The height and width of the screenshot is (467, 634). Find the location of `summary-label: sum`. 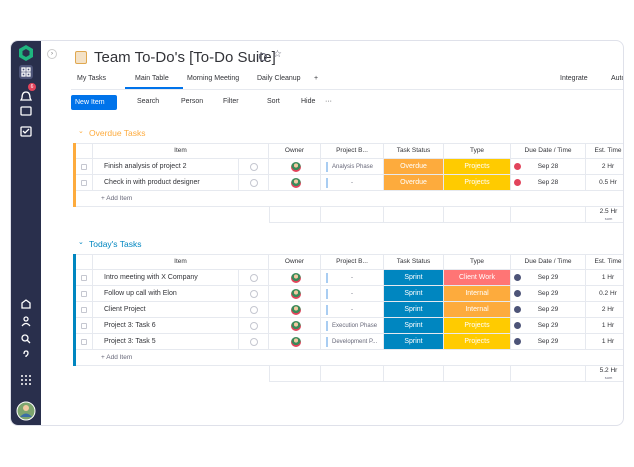

summary-label: sum is located at coordinates (608, 218).